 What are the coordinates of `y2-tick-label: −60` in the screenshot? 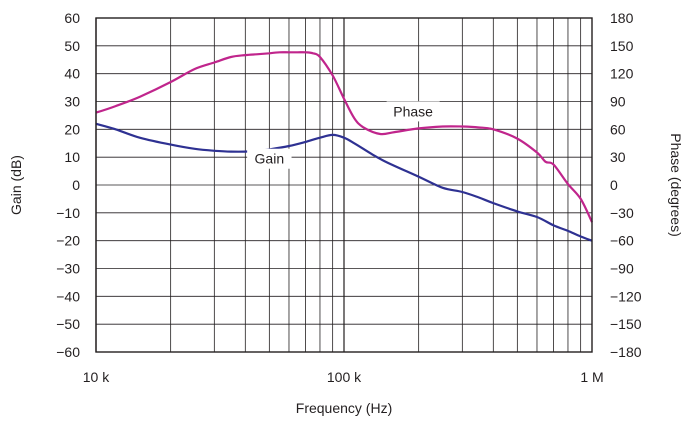 It's located at (622, 241).